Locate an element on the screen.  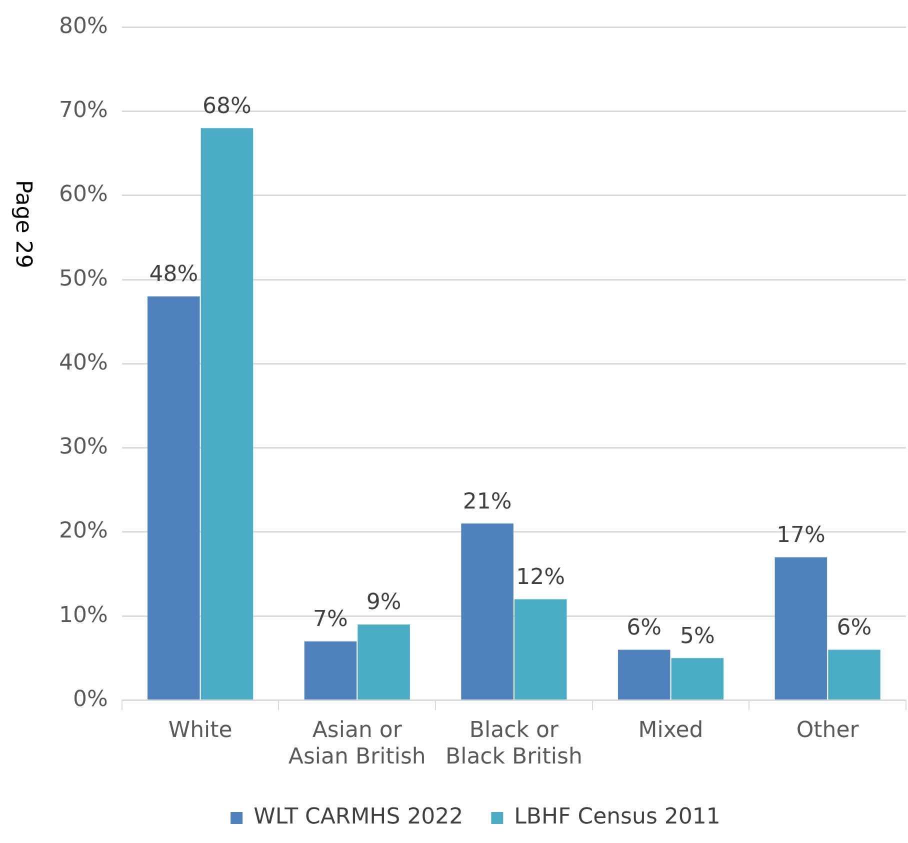
data-label: 68% is located at coordinates (227, 106).